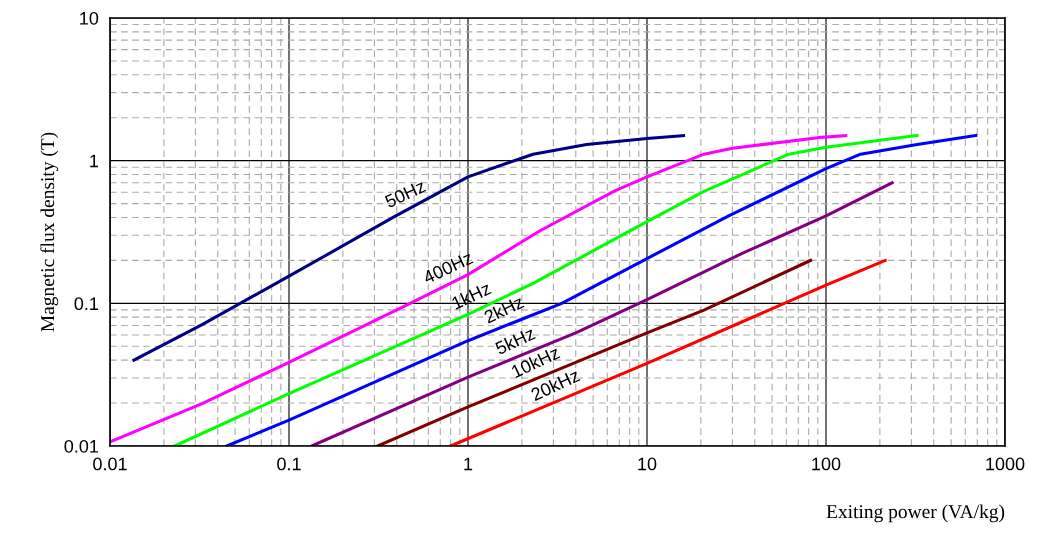  I want to click on text: 400Hz, so click(448, 268).